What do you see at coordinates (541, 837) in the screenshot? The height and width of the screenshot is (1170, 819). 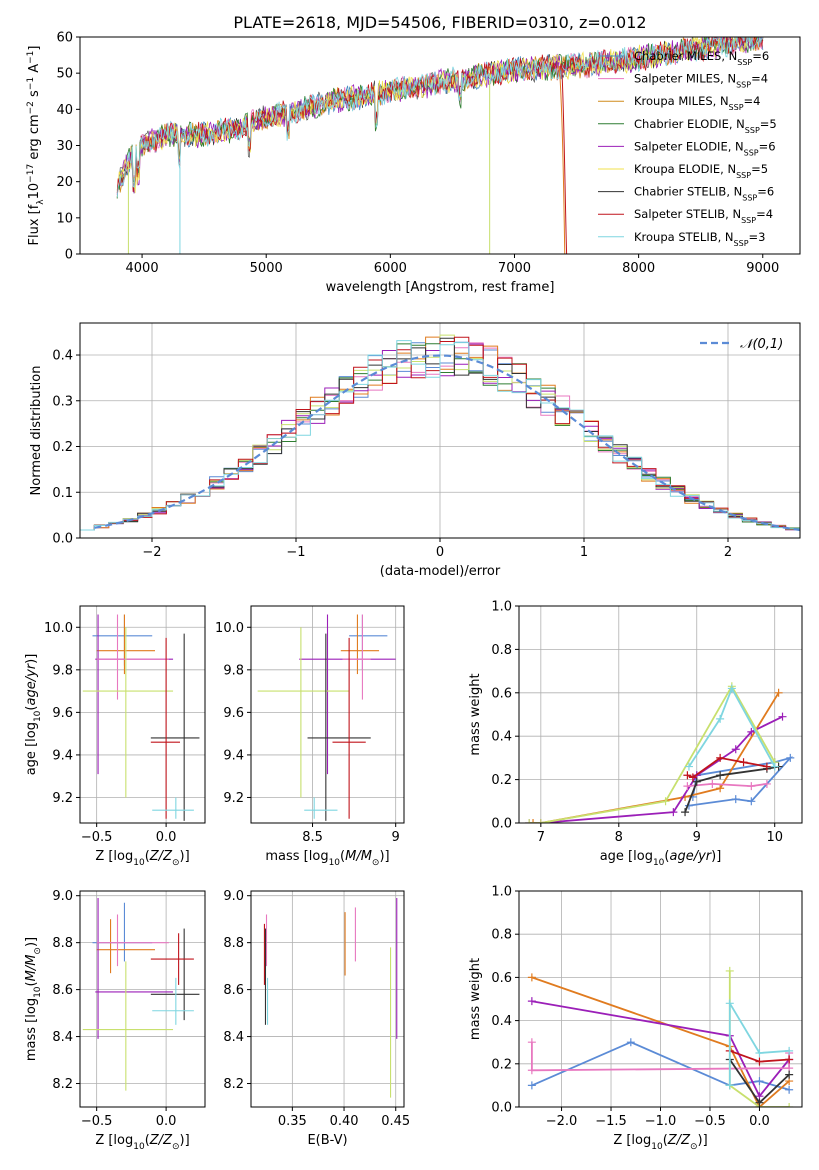 I see `x-tick-label: 7` at bounding box center [541, 837].